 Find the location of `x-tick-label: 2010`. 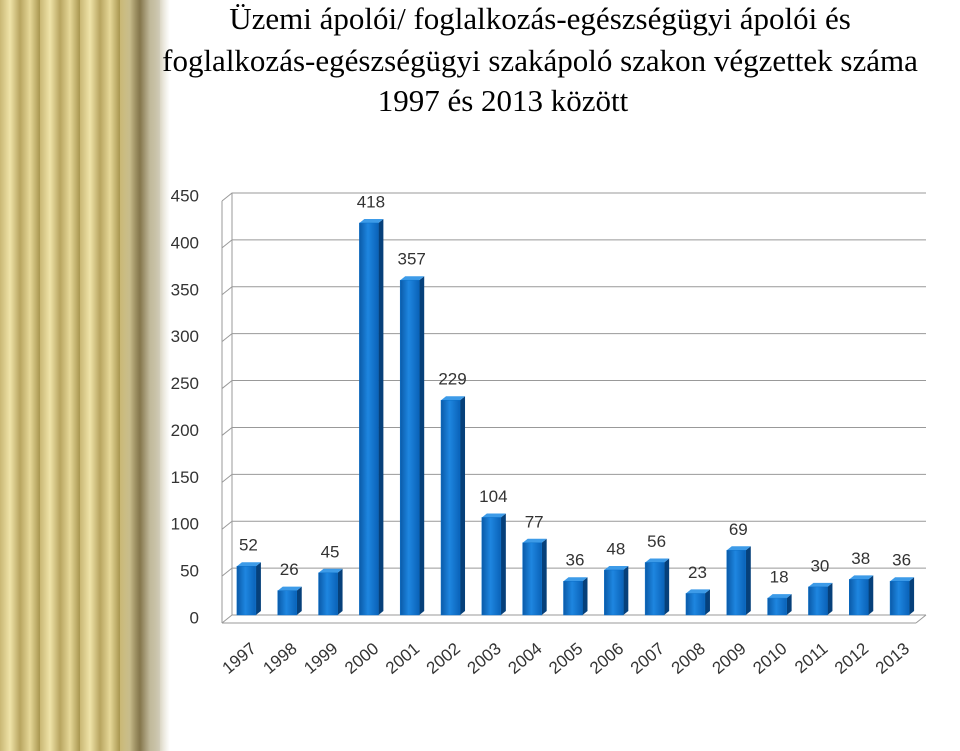

x-tick-label: 2010 is located at coordinates (769, 658).